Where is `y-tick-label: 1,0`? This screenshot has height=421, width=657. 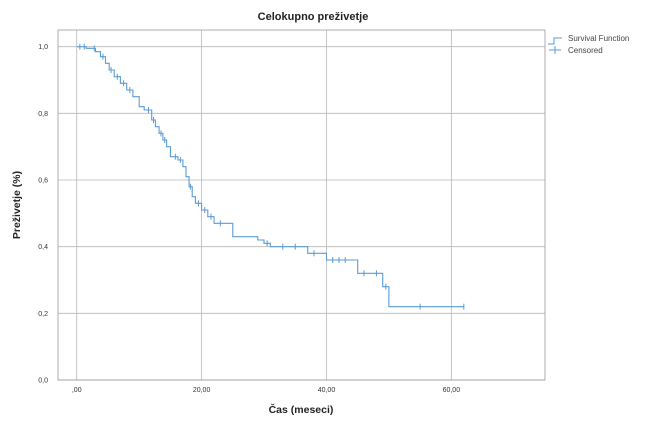 y-tick-label: 1,0 is located at coordinates (43, 47).